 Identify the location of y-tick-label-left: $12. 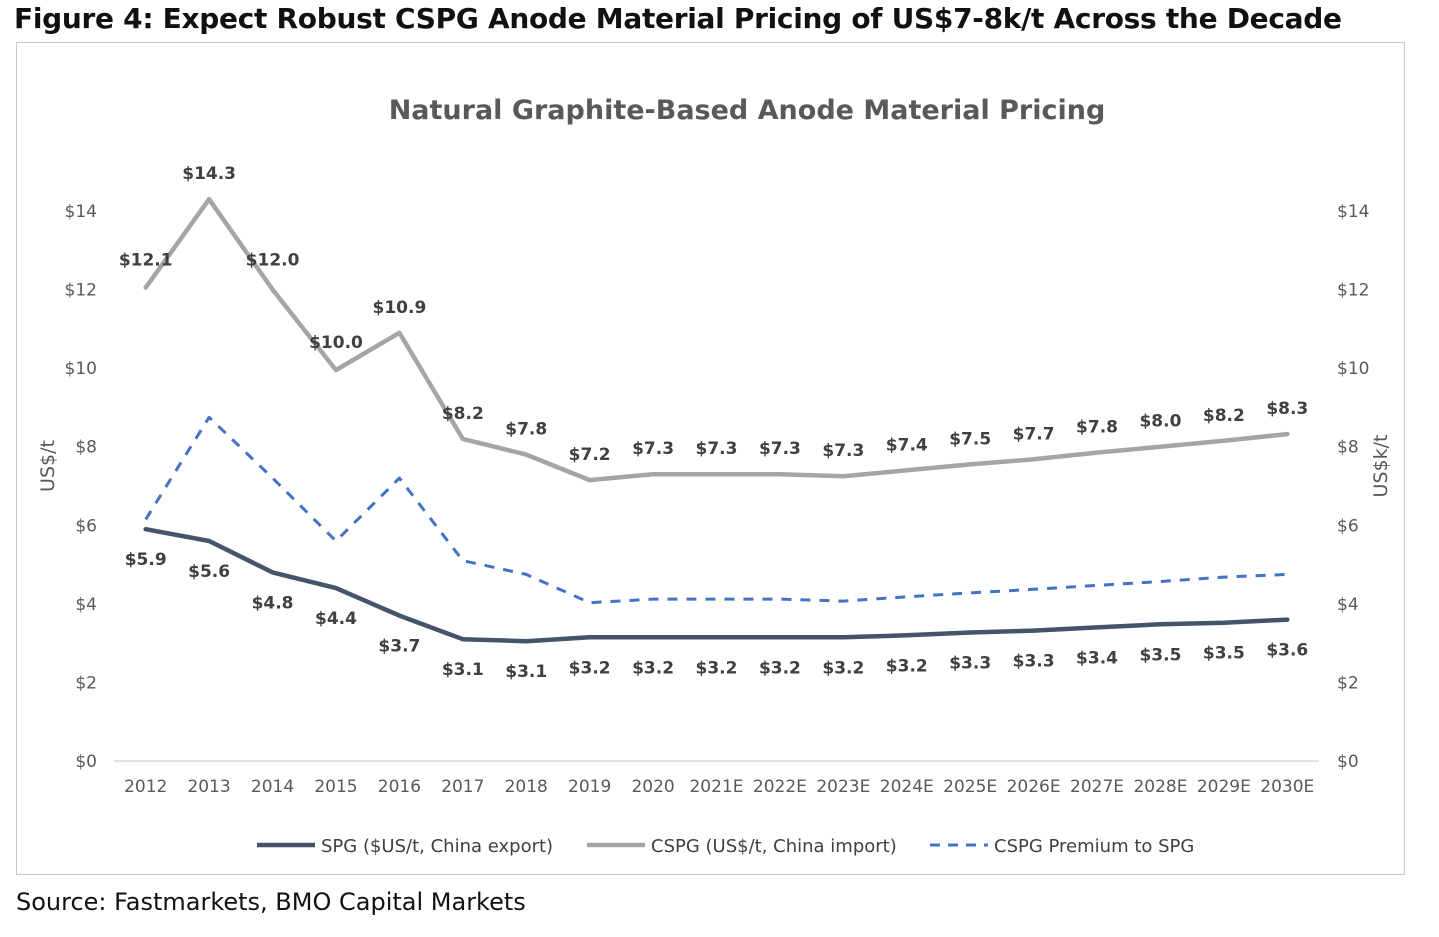
(81, 291).